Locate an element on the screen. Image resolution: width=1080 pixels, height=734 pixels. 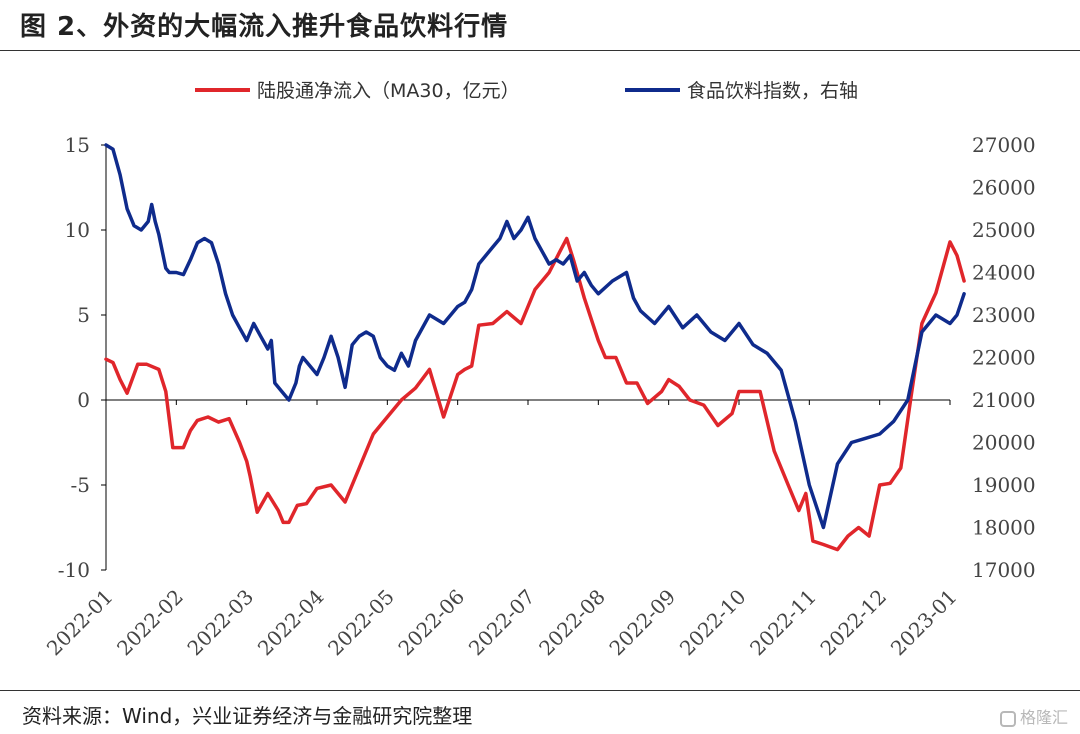
source-note: 资料来源：Wind，兴业证券经济与金融研究院整理 is located at coordinates (247, 716).